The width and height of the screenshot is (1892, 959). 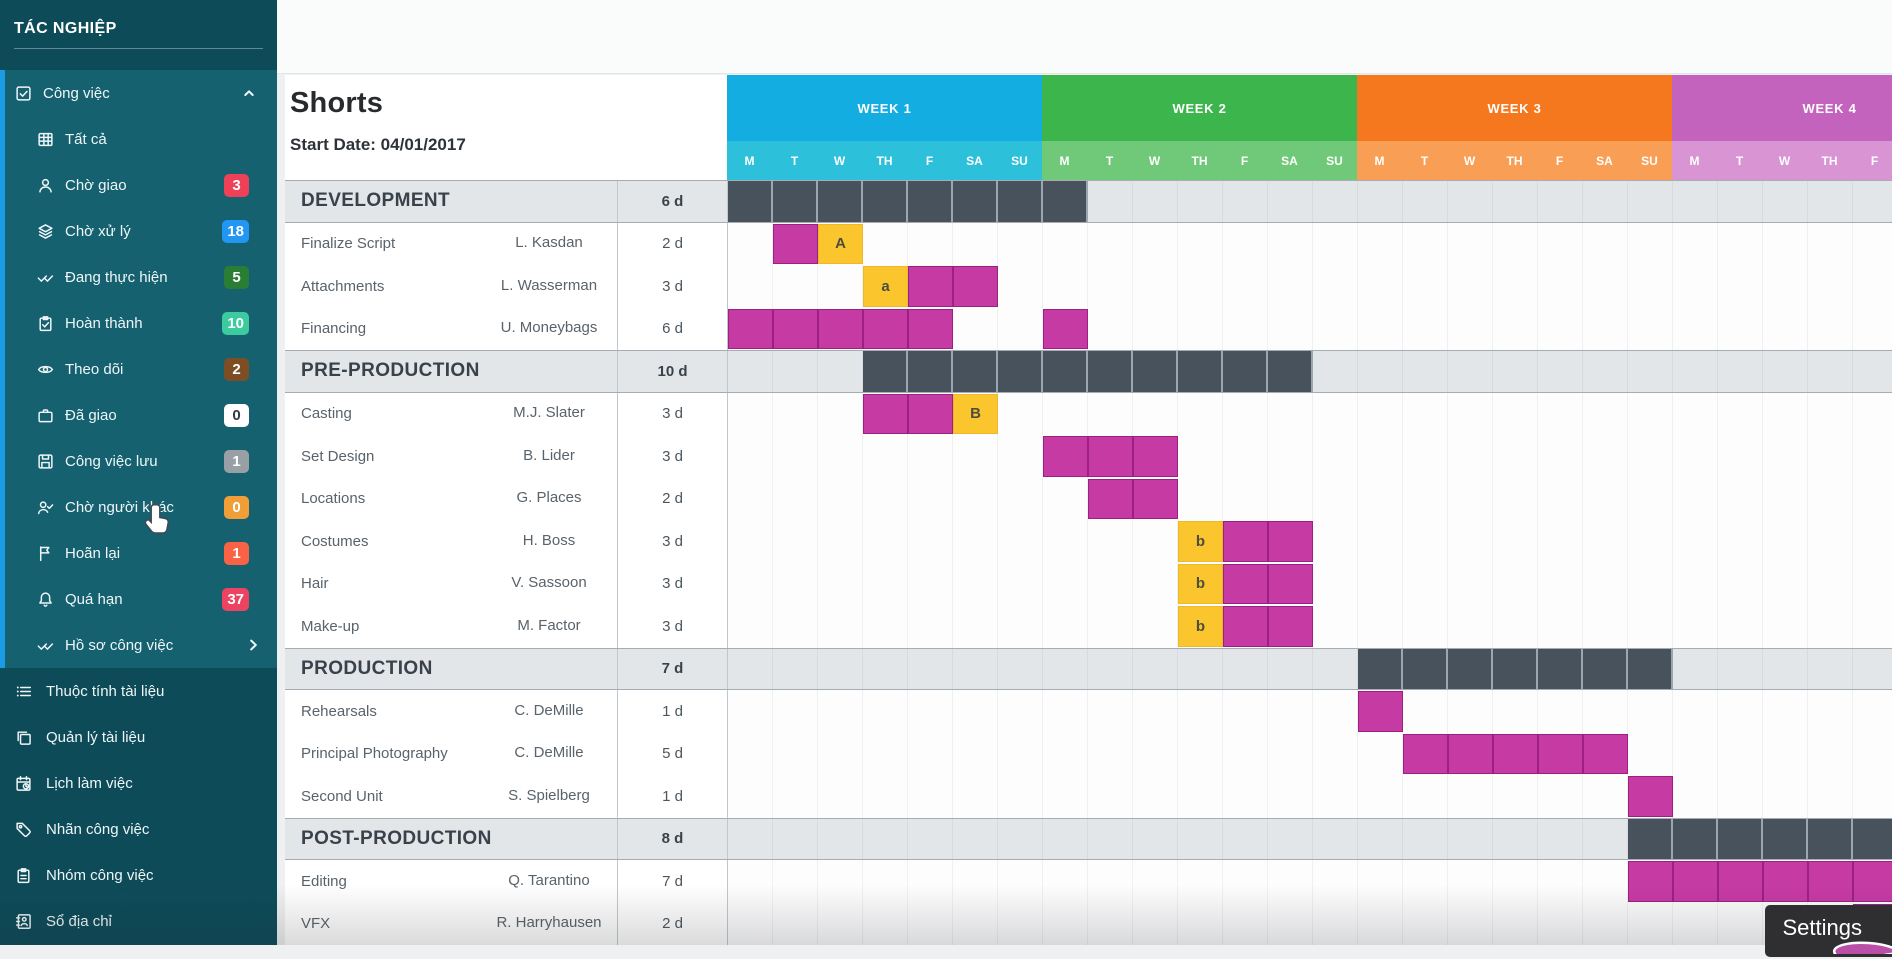 What do you see at coordinates (451, 201) in the screenshot?
I see `section-name-cell: DEVELOPMENT` at bounding box center [451, 201].